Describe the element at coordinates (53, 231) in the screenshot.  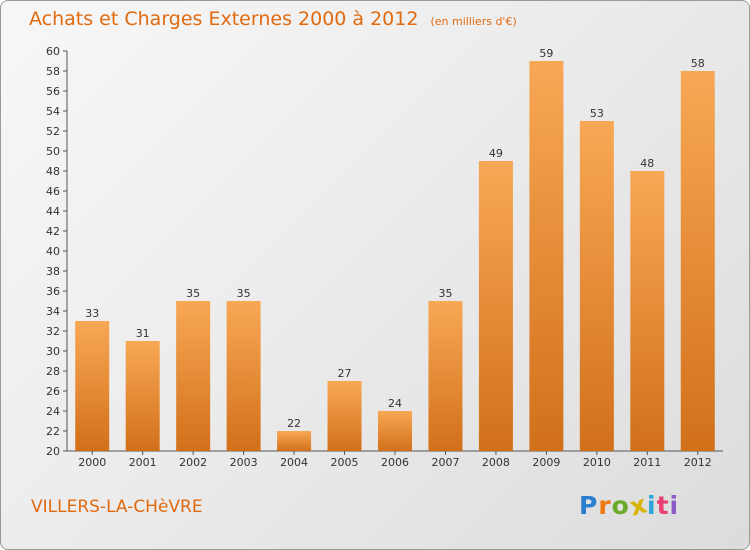
I see `y-tick-label: 42` at that location.